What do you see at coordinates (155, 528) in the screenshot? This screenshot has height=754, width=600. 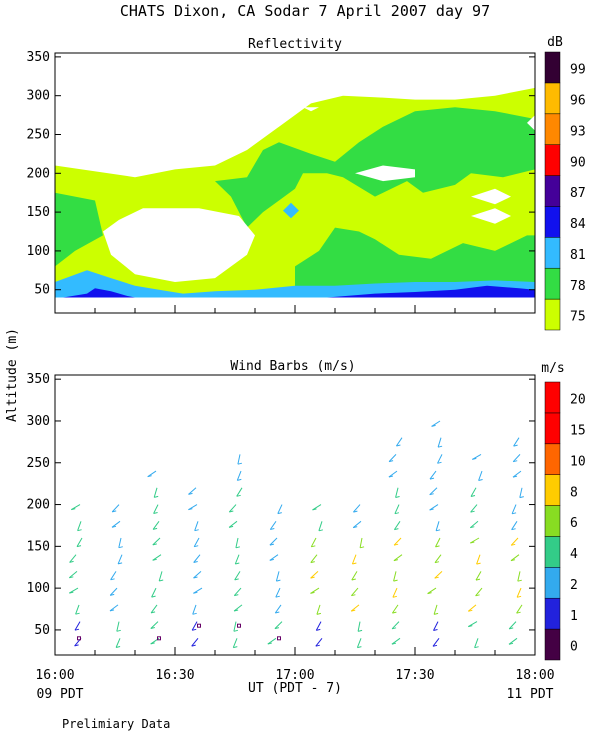 I see `wind-barb-flag-c2-a180` at bounding box center [155, 528].